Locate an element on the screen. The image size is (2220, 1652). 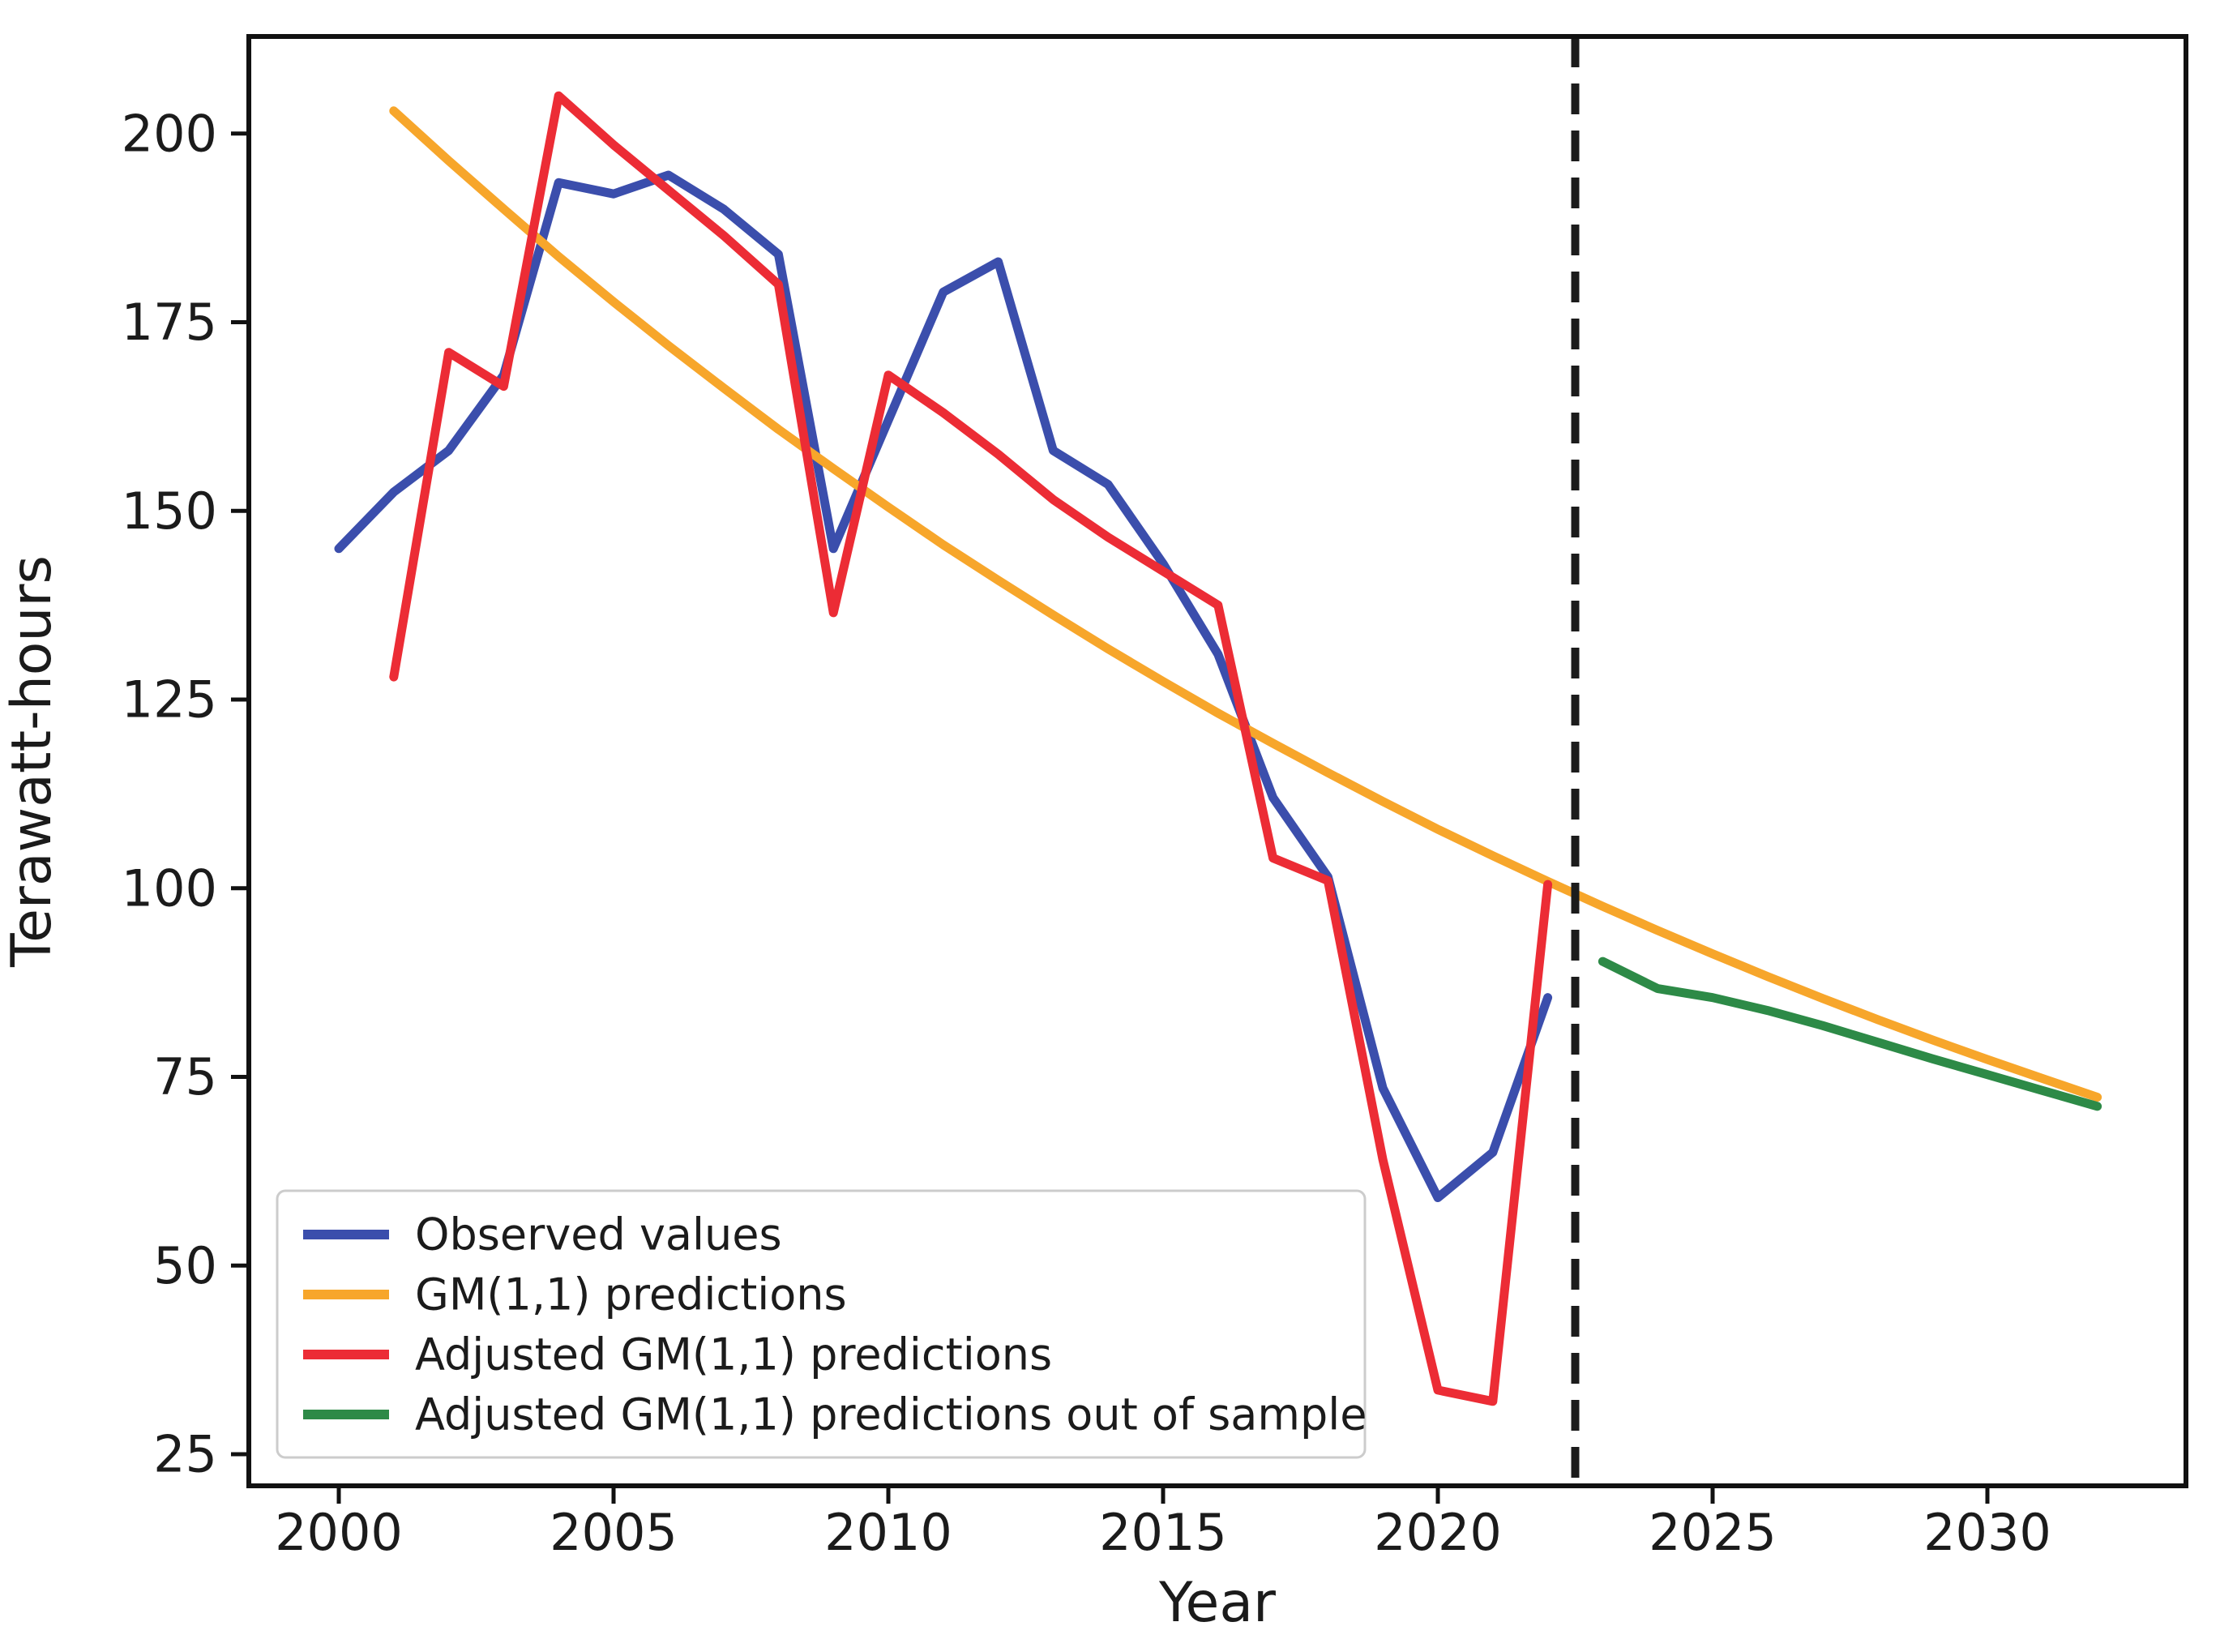
y-tick-label: 200 is located at coordinates (169, 134).